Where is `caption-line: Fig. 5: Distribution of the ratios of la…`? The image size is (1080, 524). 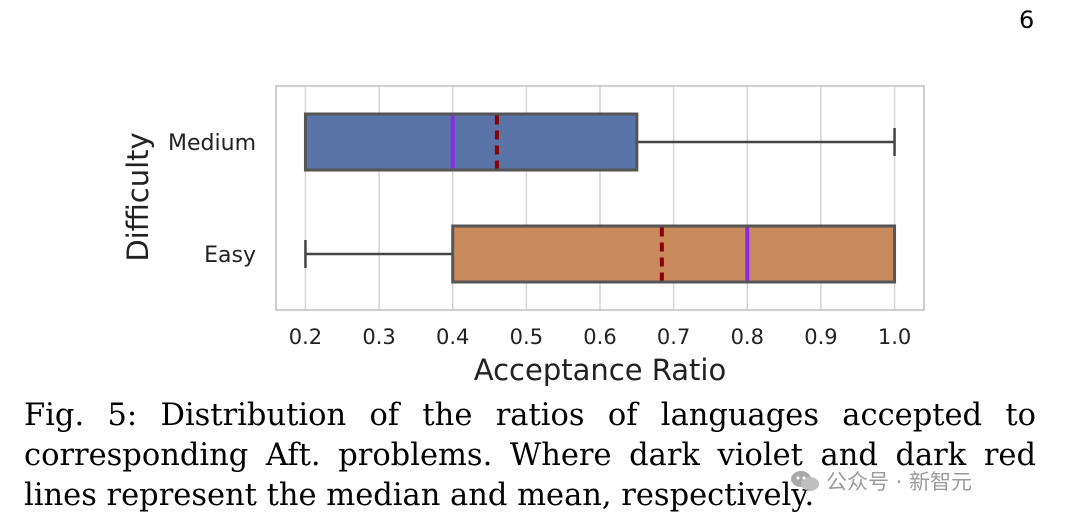 caption-line: Fig. 5: Distribution of the ratios of la… is located at coordinates (530, 415).